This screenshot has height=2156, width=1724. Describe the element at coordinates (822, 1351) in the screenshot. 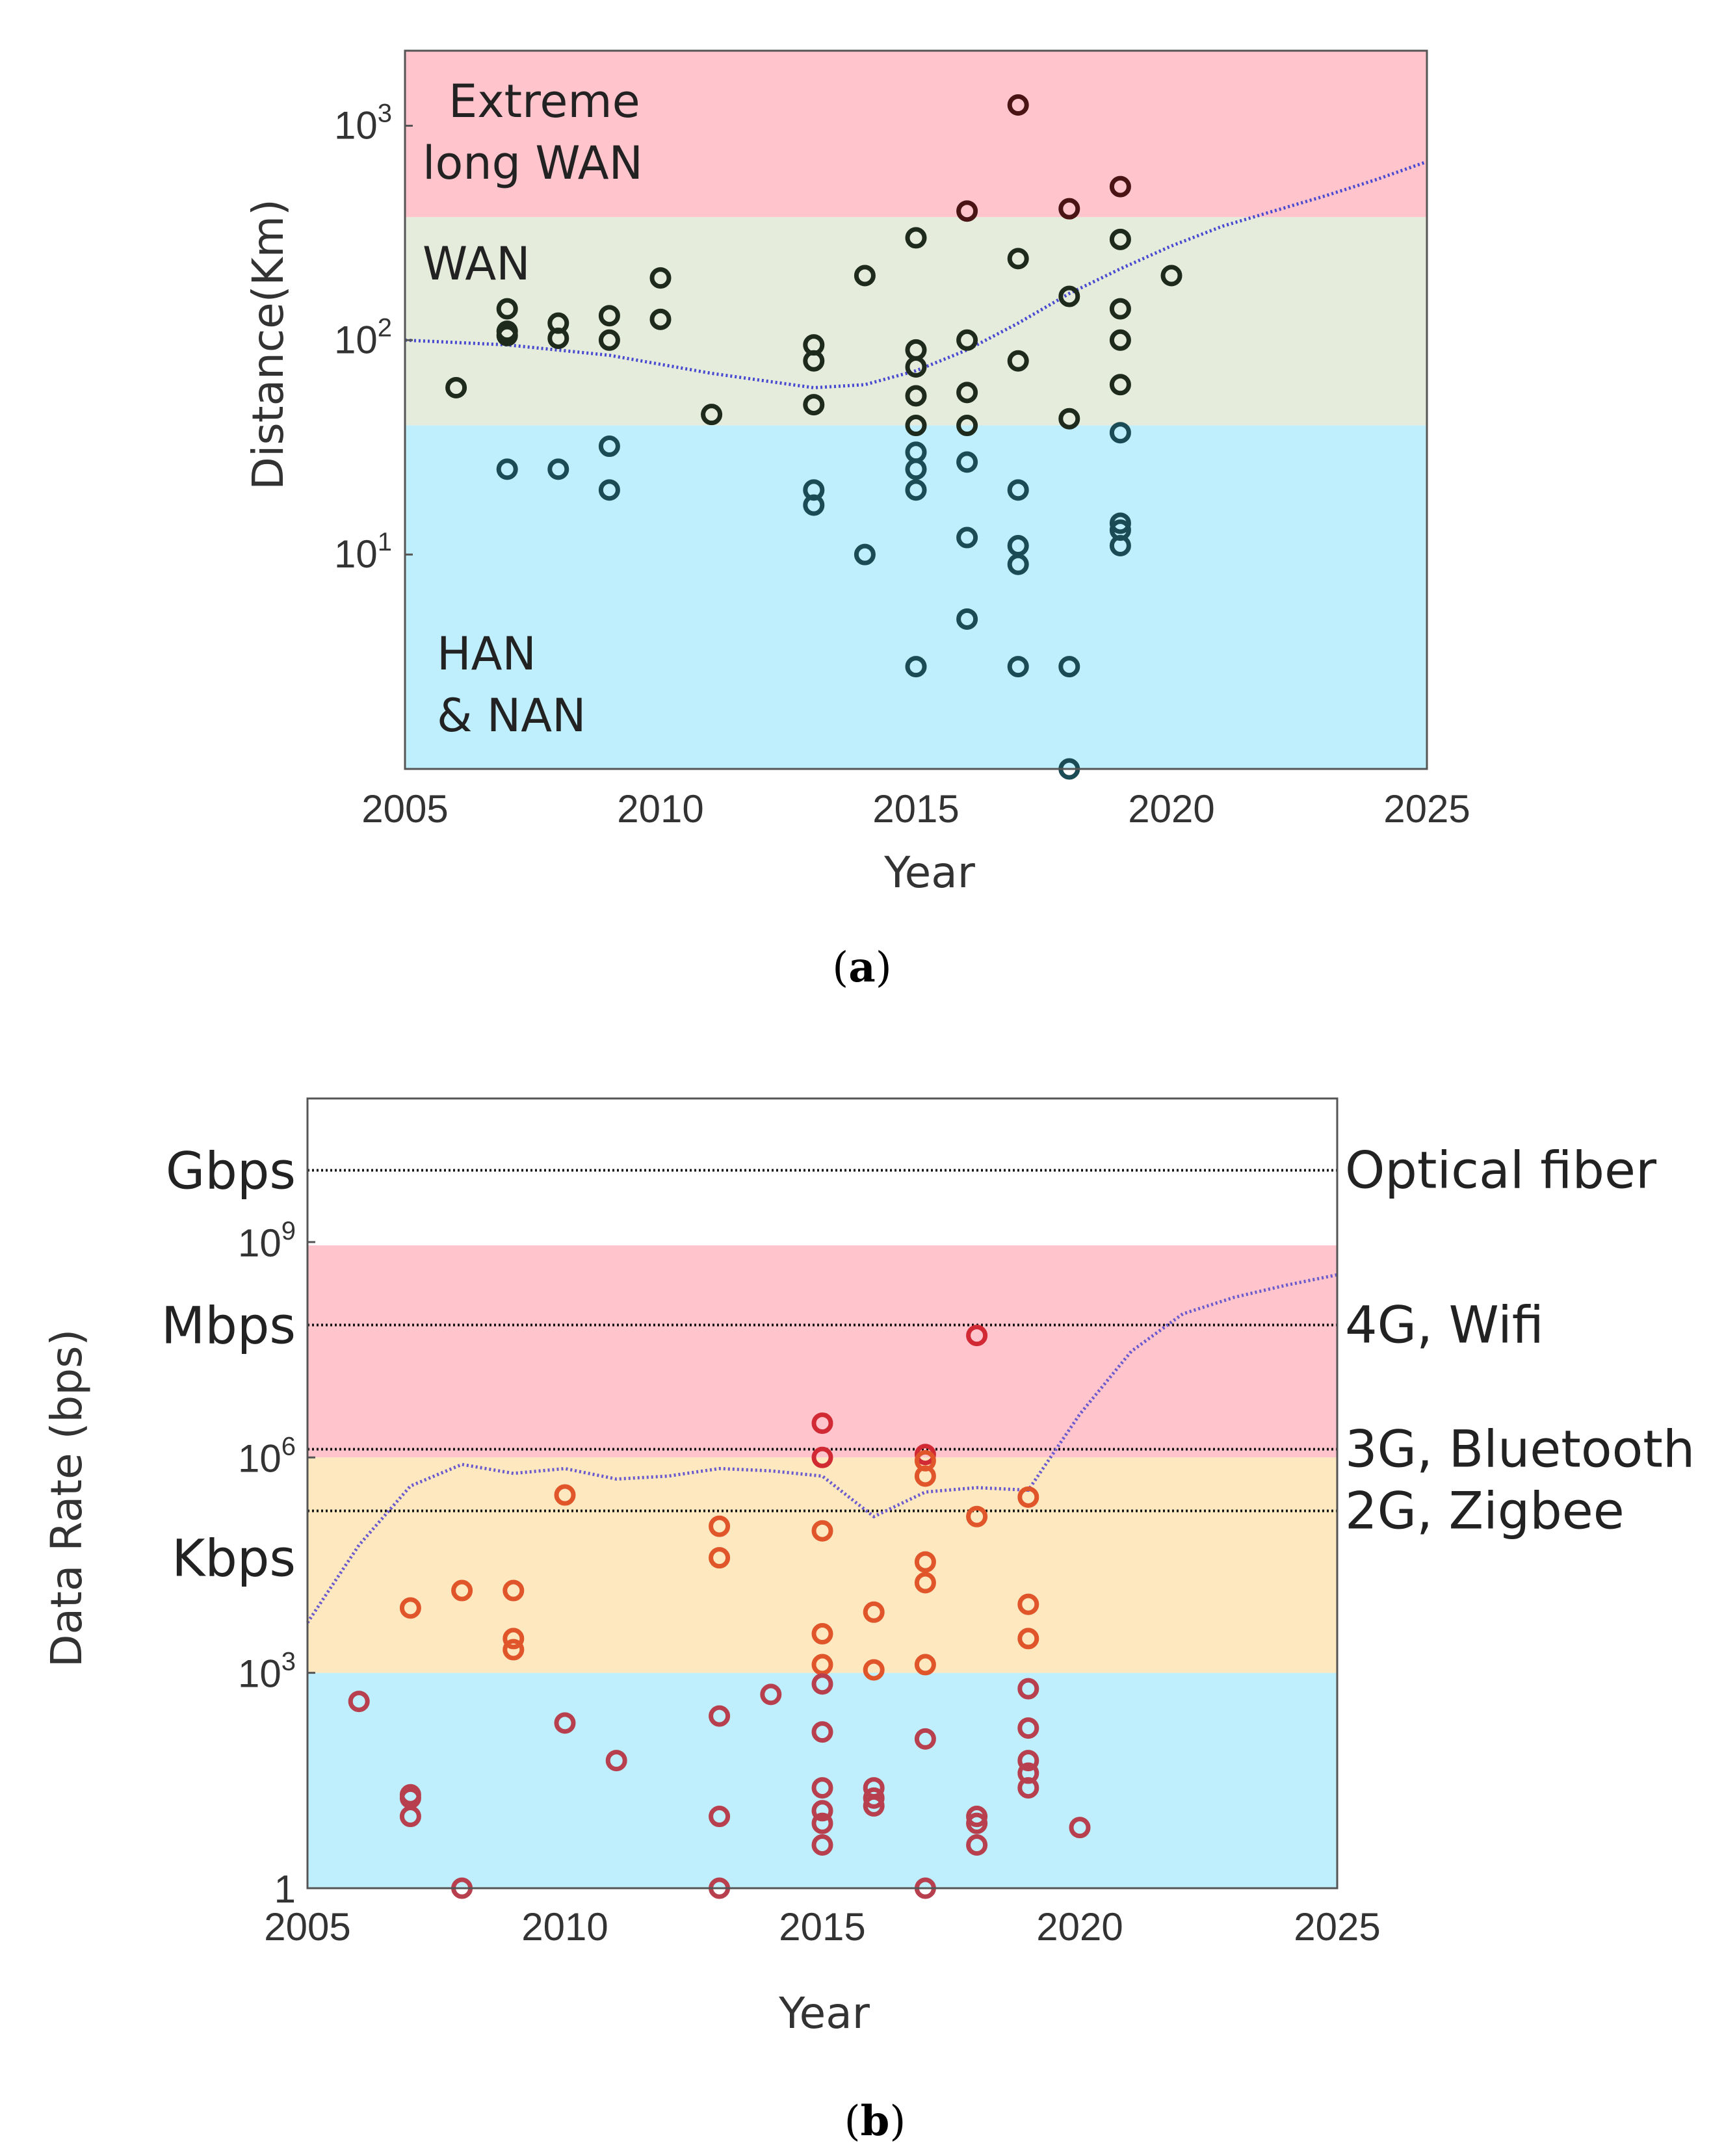

I see `panel-b-region-band` at that location.